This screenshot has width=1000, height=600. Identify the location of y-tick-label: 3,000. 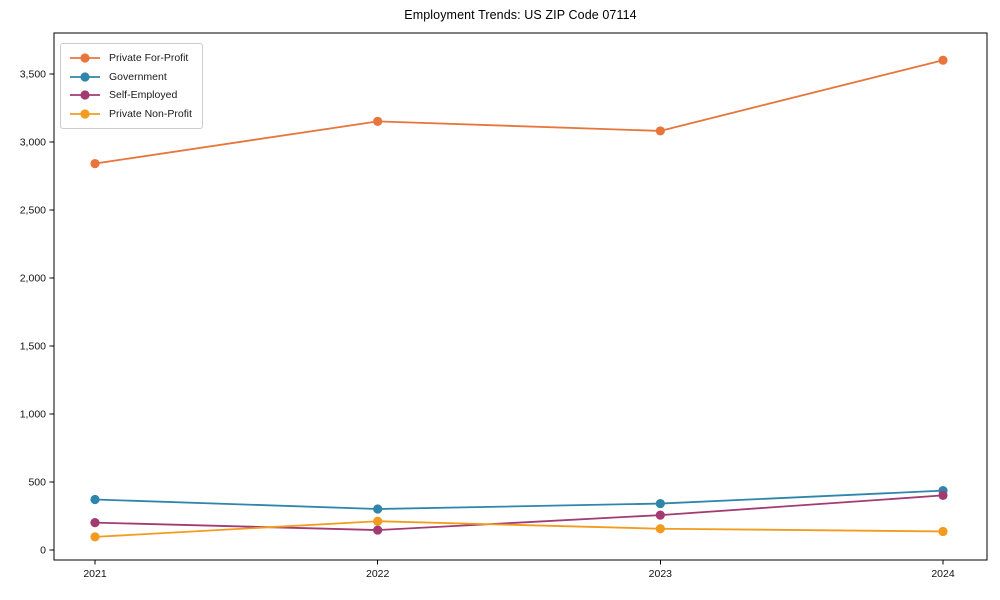
(33, 142).